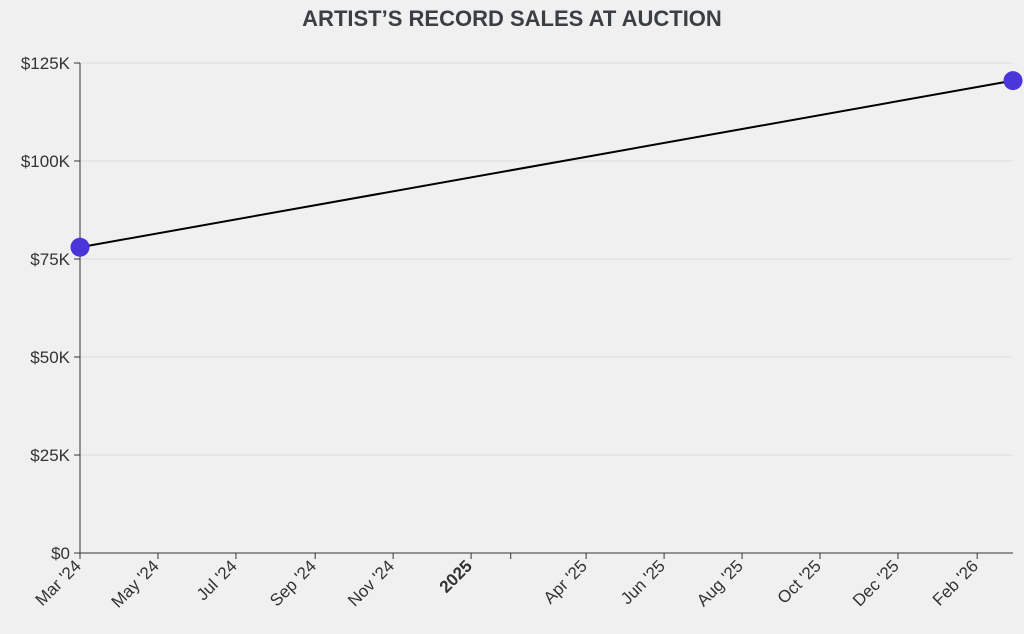 The width and height of the screenshot is (1024, 634). I want to click on y-axis-ticks: $0 $25K $50K $75K $100K $125K, so click(50, 308).